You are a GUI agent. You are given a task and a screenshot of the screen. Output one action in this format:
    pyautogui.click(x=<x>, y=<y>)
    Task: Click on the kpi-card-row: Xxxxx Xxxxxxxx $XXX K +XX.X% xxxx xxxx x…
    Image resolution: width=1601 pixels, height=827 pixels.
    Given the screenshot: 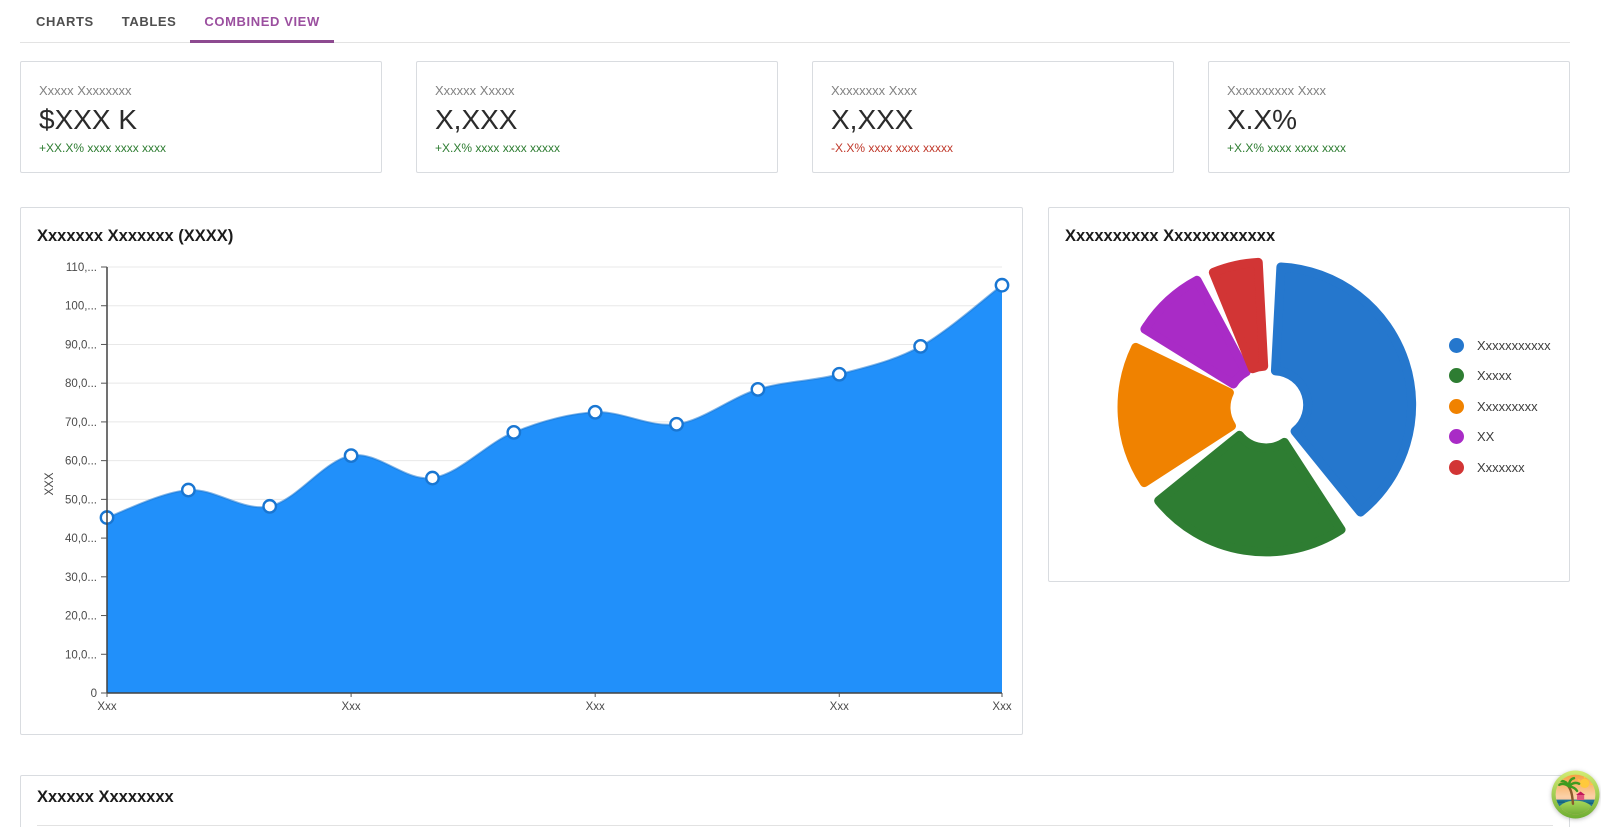 What is the action you would take?
    pyautogui.click(x=795, y=117)
    